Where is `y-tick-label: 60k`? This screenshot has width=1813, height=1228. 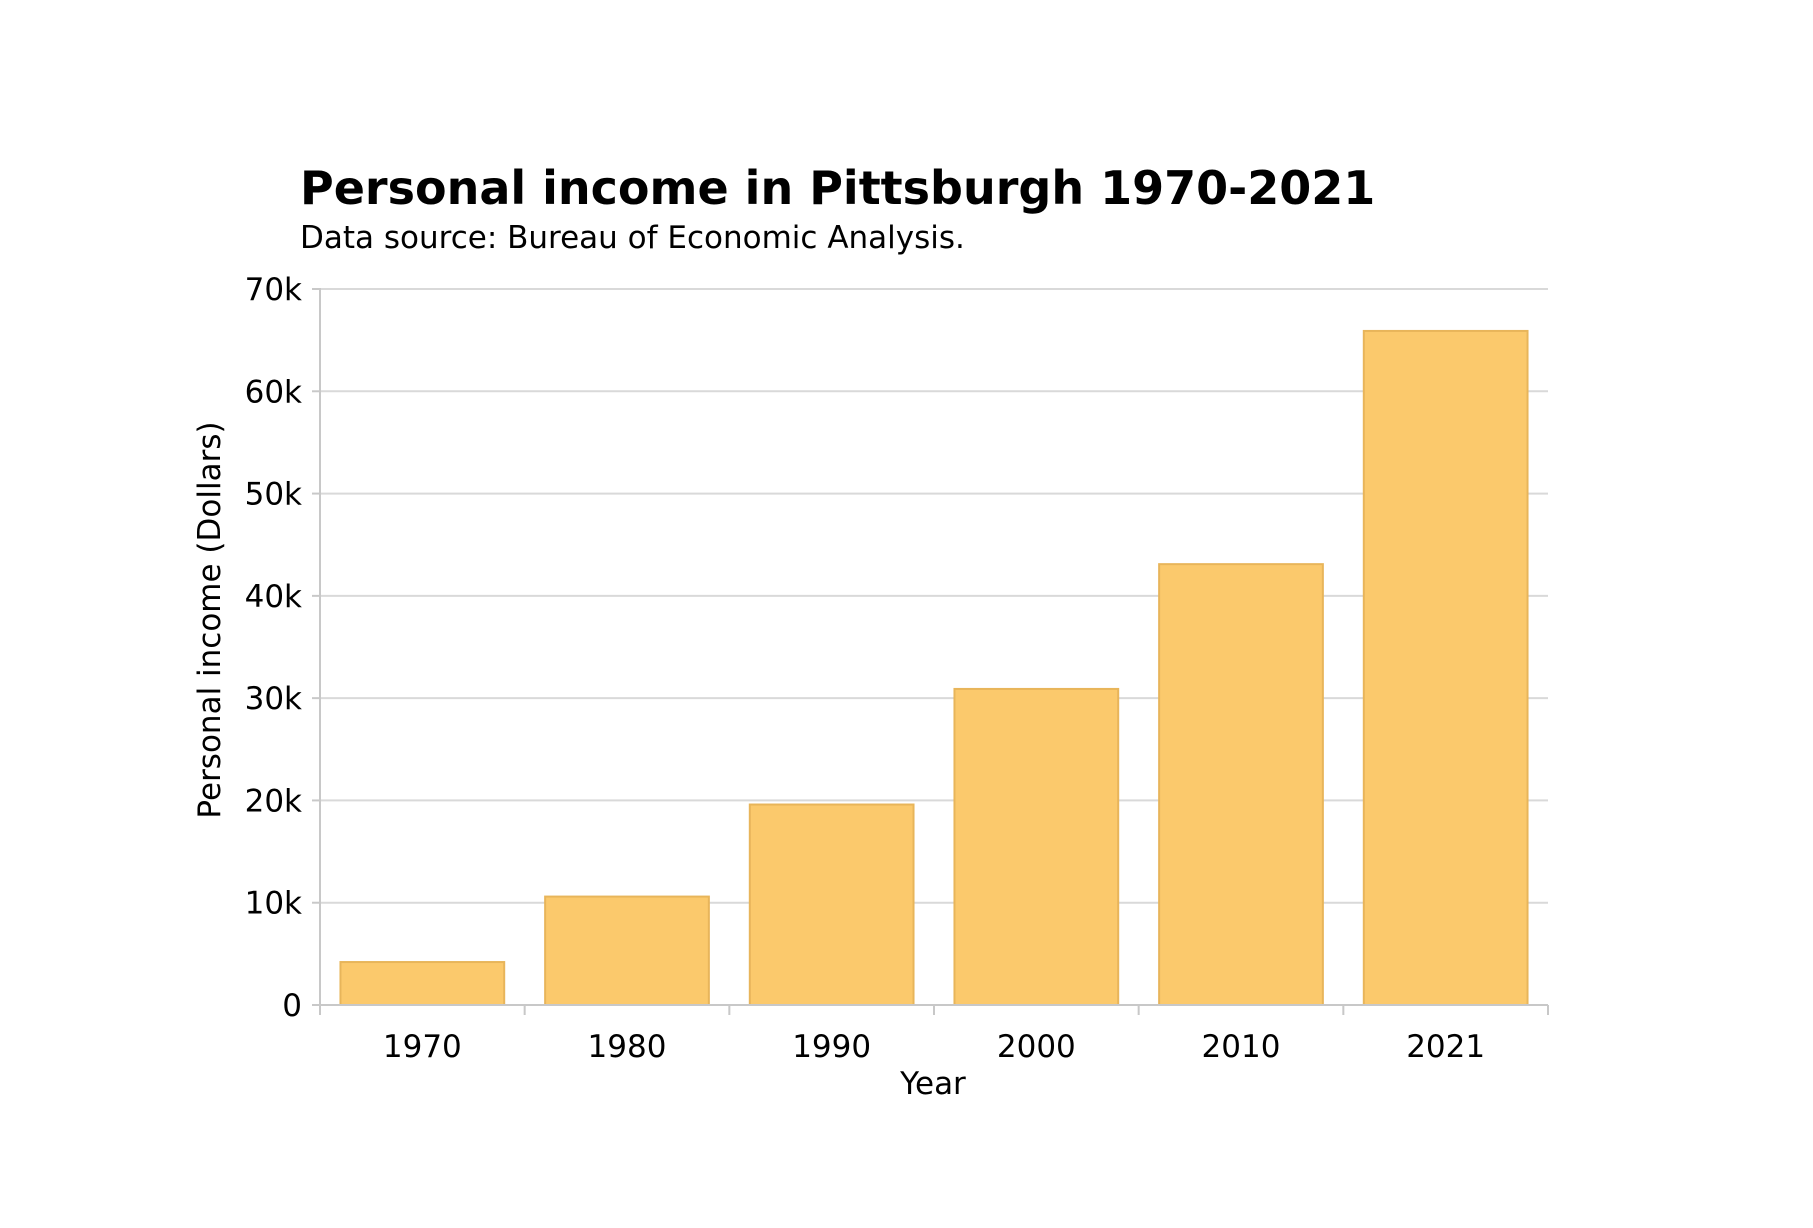 y-tick-label: 60k is located at coordinates (273, 392).